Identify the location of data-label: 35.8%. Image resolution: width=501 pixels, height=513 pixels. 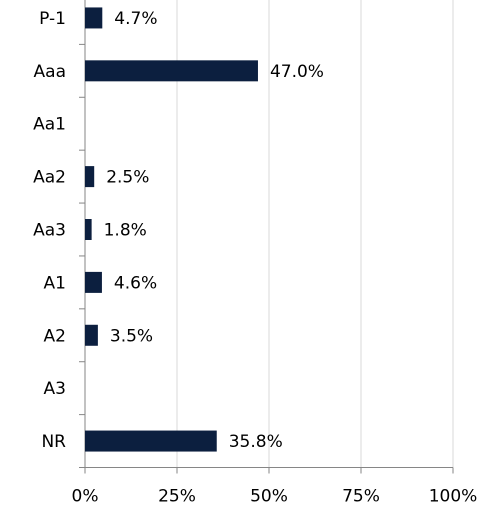
(256, 442).